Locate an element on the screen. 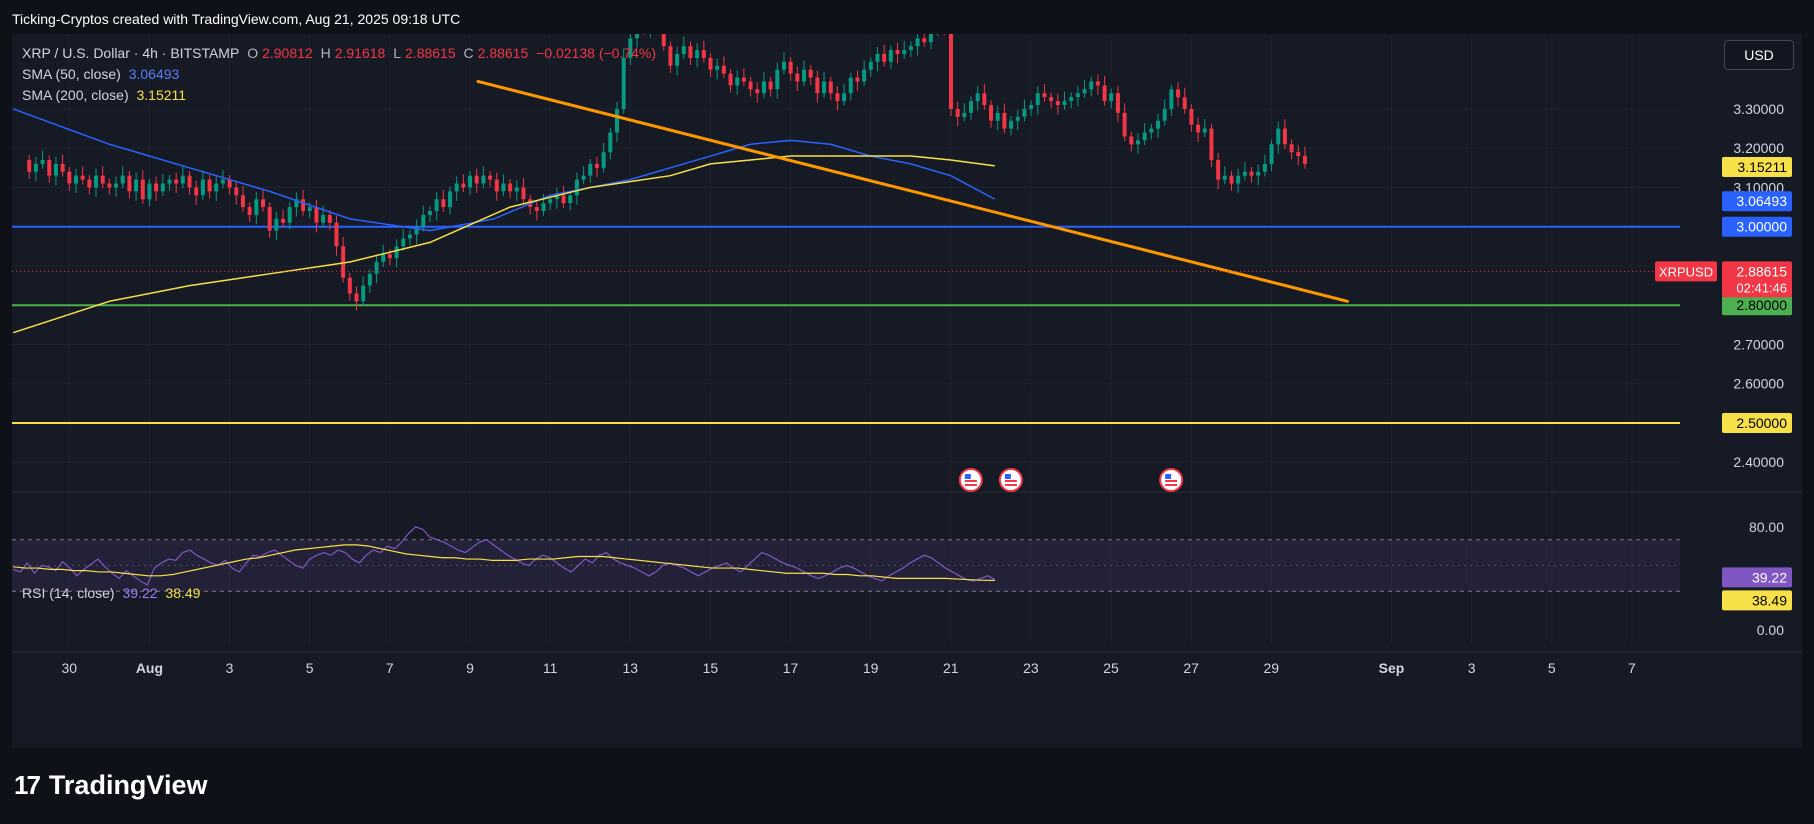 The width and height of the screenshot is (1814, 824). symbol-tag-bg is located at coordinates (1686, 271).